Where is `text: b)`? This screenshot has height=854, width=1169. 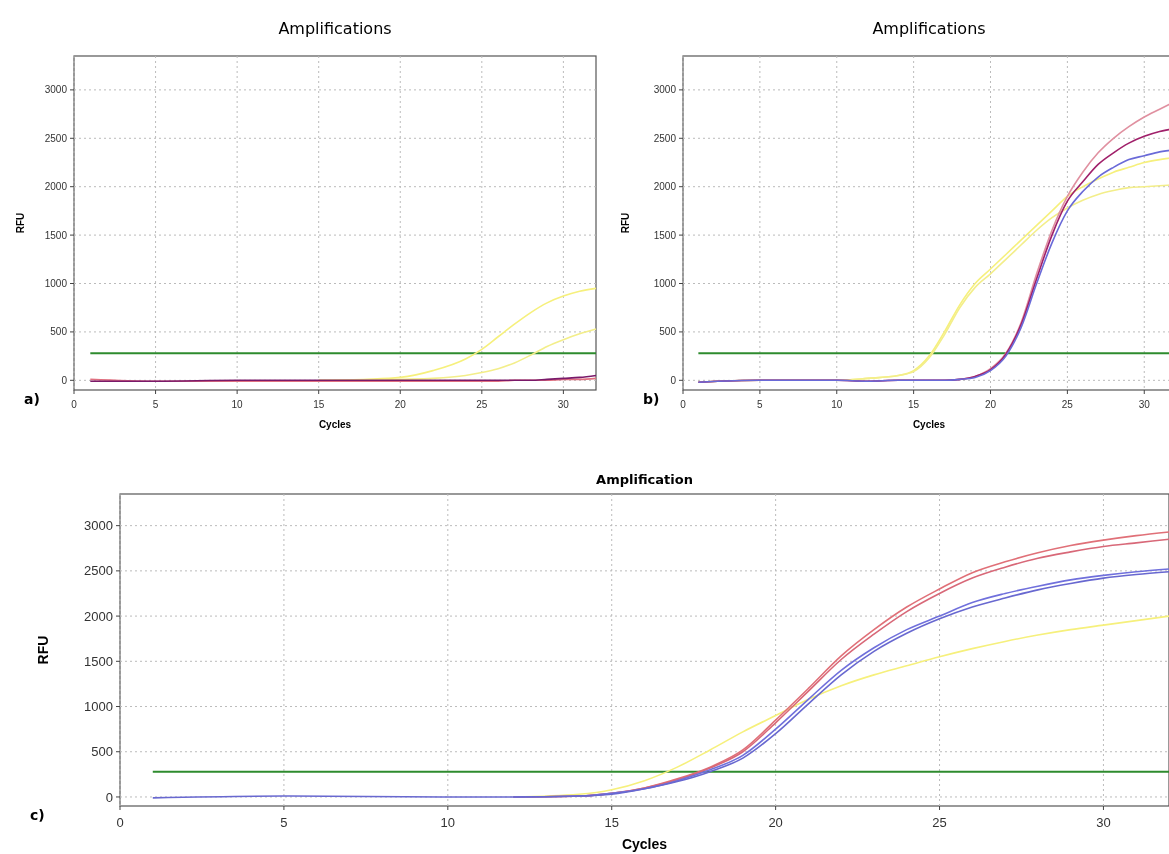 text: b) is located at coordinates (651, 399).